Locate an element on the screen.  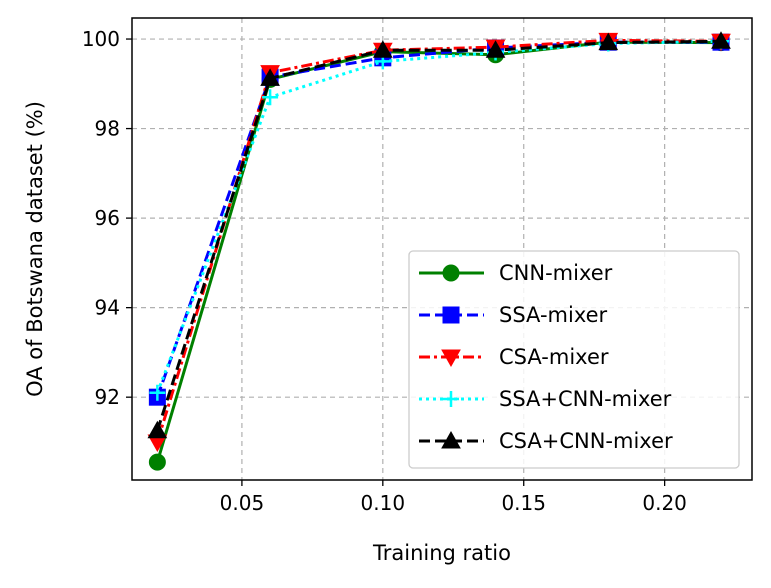
legend-item: CNN-mixer is located at coordinates (516, 273).